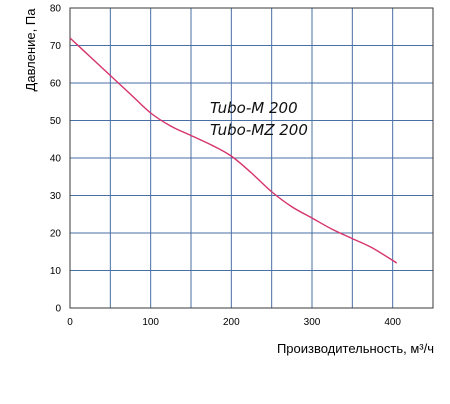  What do you see at coordinates (392, 322) in the screenshot?
I see `x-tick-label: 400` at bounding box center [392, 322].